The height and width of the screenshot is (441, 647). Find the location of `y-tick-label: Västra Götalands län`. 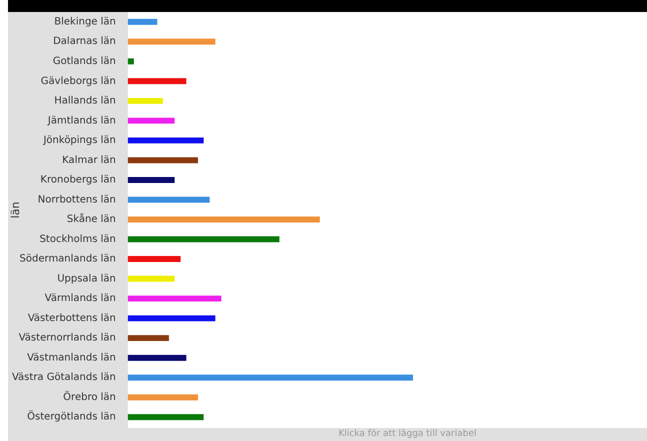

y-tick-label: Västra Götalands län is located at coordinates (64, 378).